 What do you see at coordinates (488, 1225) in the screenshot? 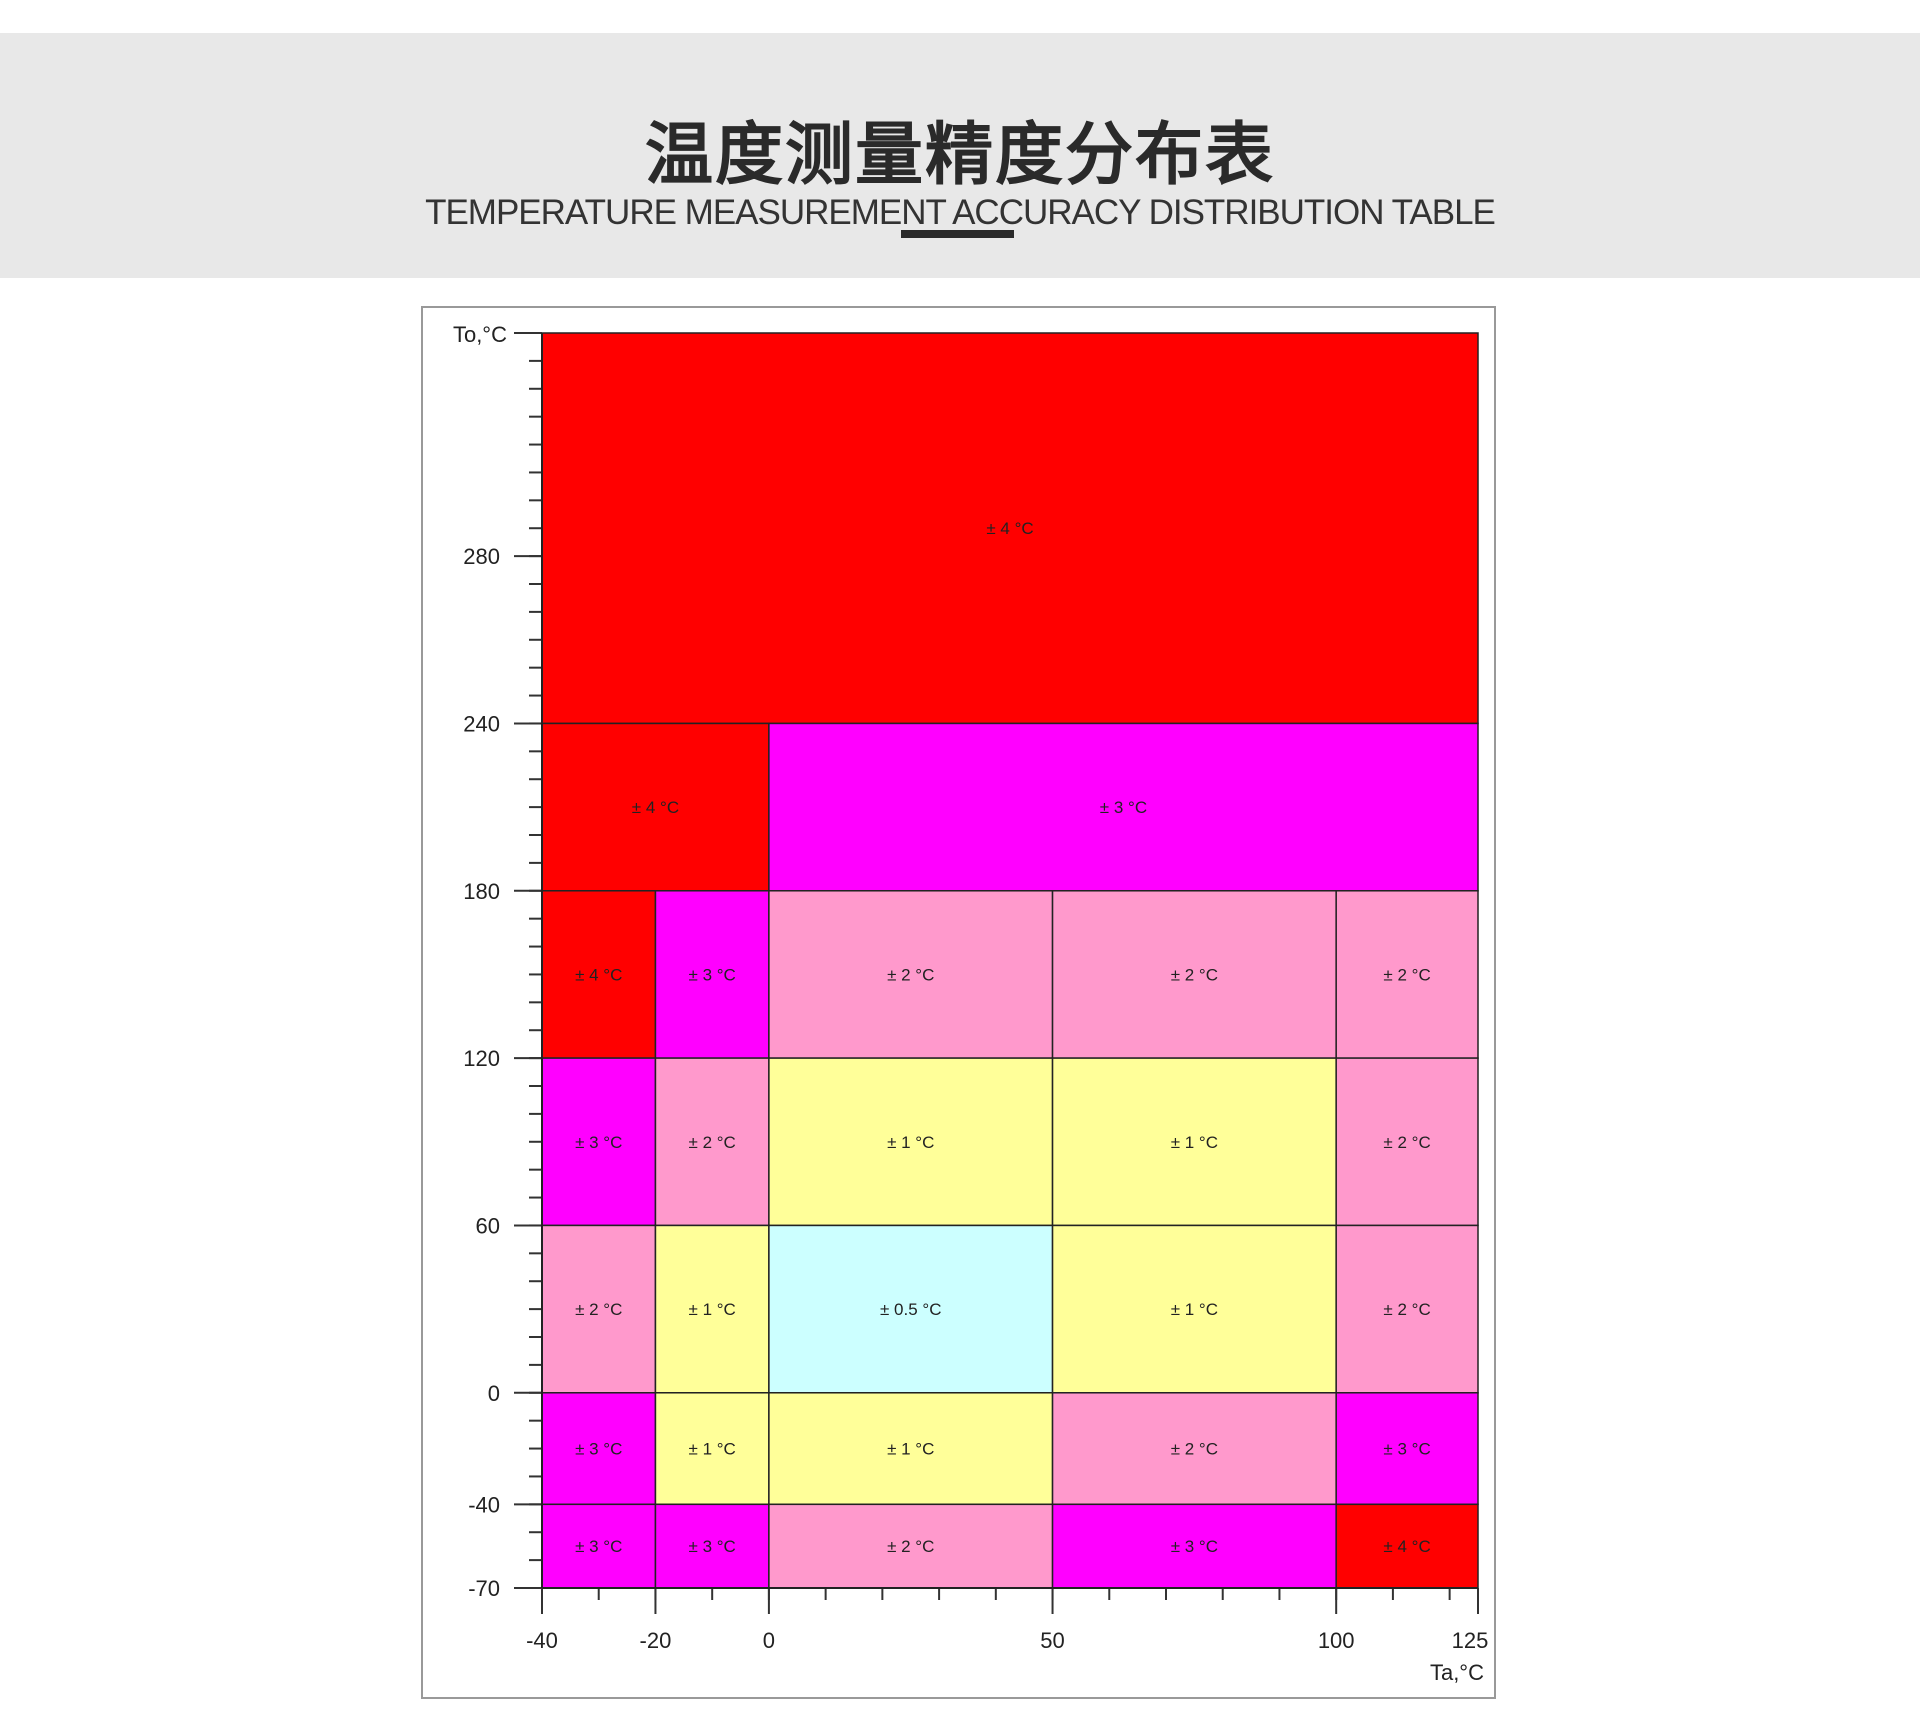
I see `y-tick-label: 60` at bounding box center [488, 1225].